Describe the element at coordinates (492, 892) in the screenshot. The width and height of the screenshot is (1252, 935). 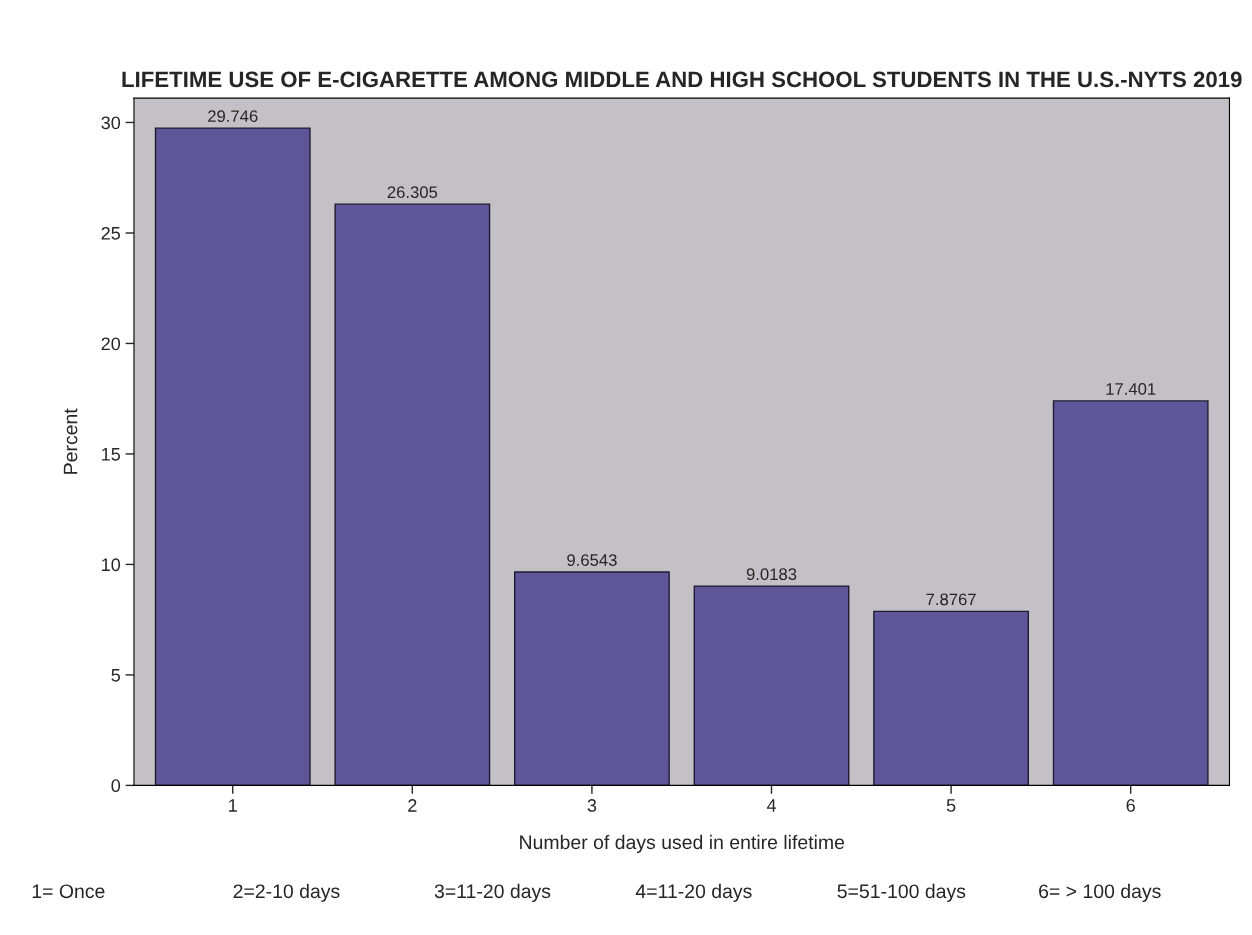
I see `text: 3=11-20 days` at that location.